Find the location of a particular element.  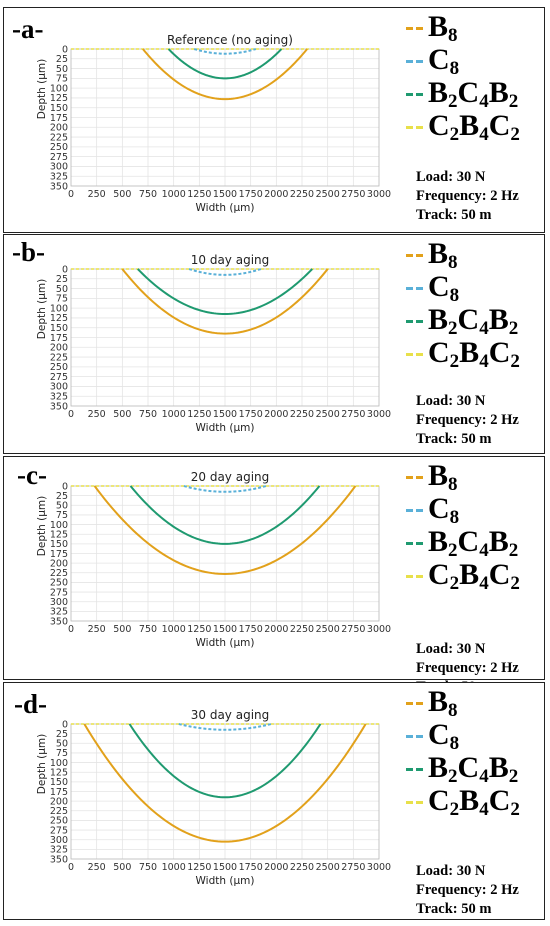

x-tick-label: 1500 is located at coordinates (225, 194).